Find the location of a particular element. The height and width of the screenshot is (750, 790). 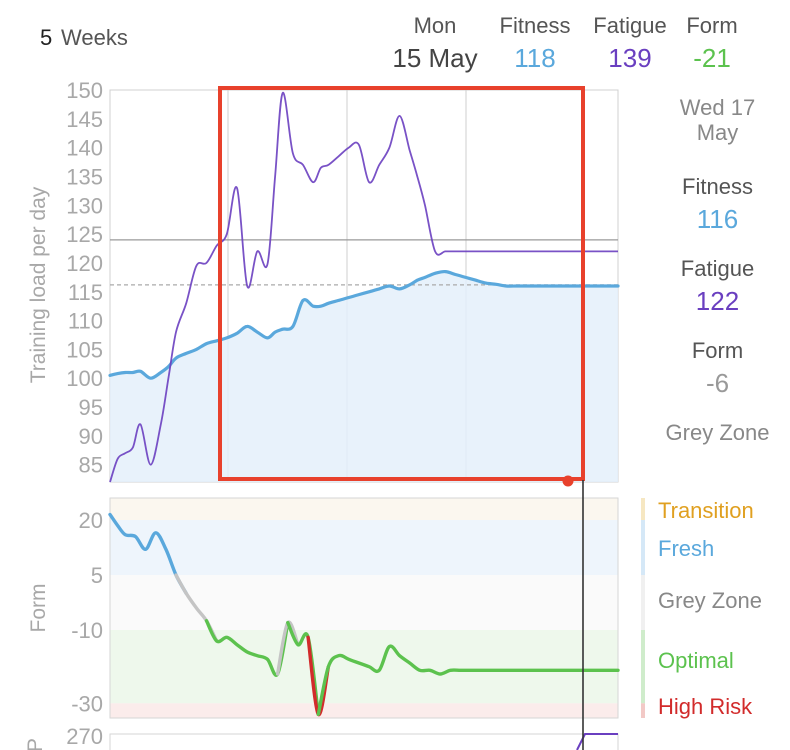

plot-area-third is located at coordinates (364, 741).